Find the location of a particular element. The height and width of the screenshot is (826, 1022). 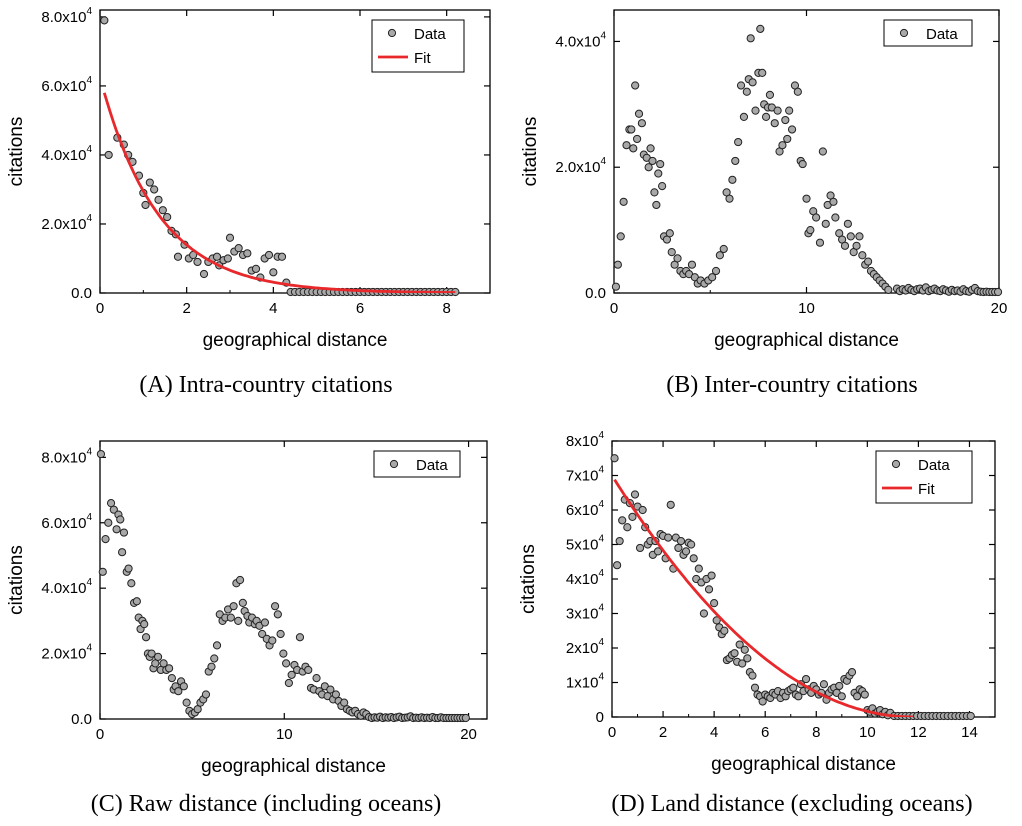

x-tick-label: 0 is located at coordinates (614, 308).